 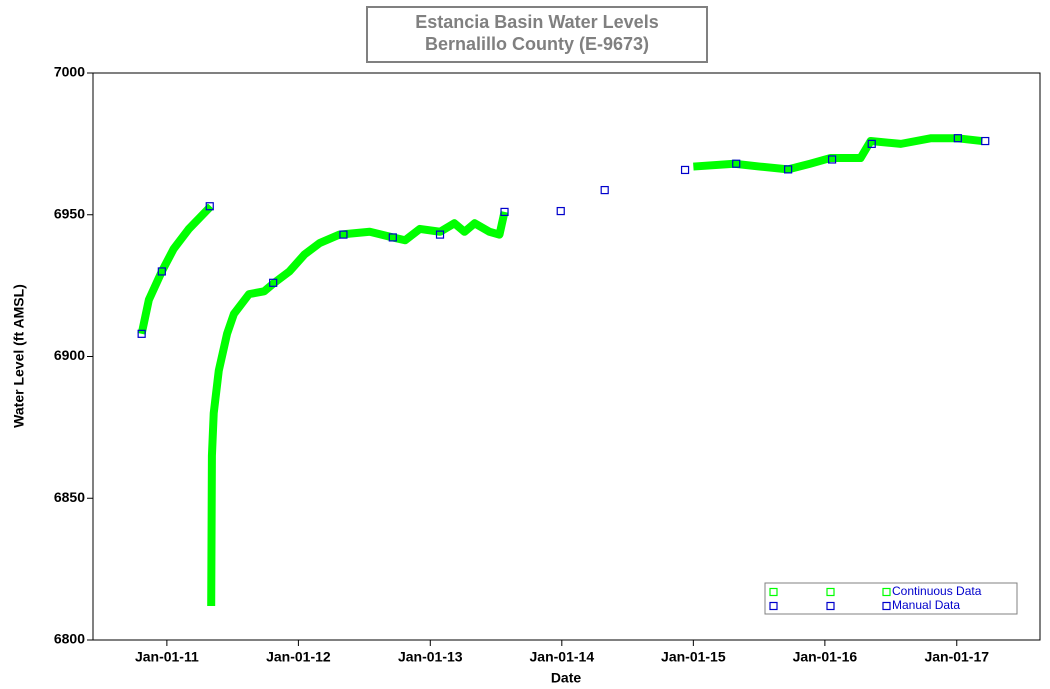 I want to click on x-tick-label: Jan-01-11, so click(x=167, y=657).